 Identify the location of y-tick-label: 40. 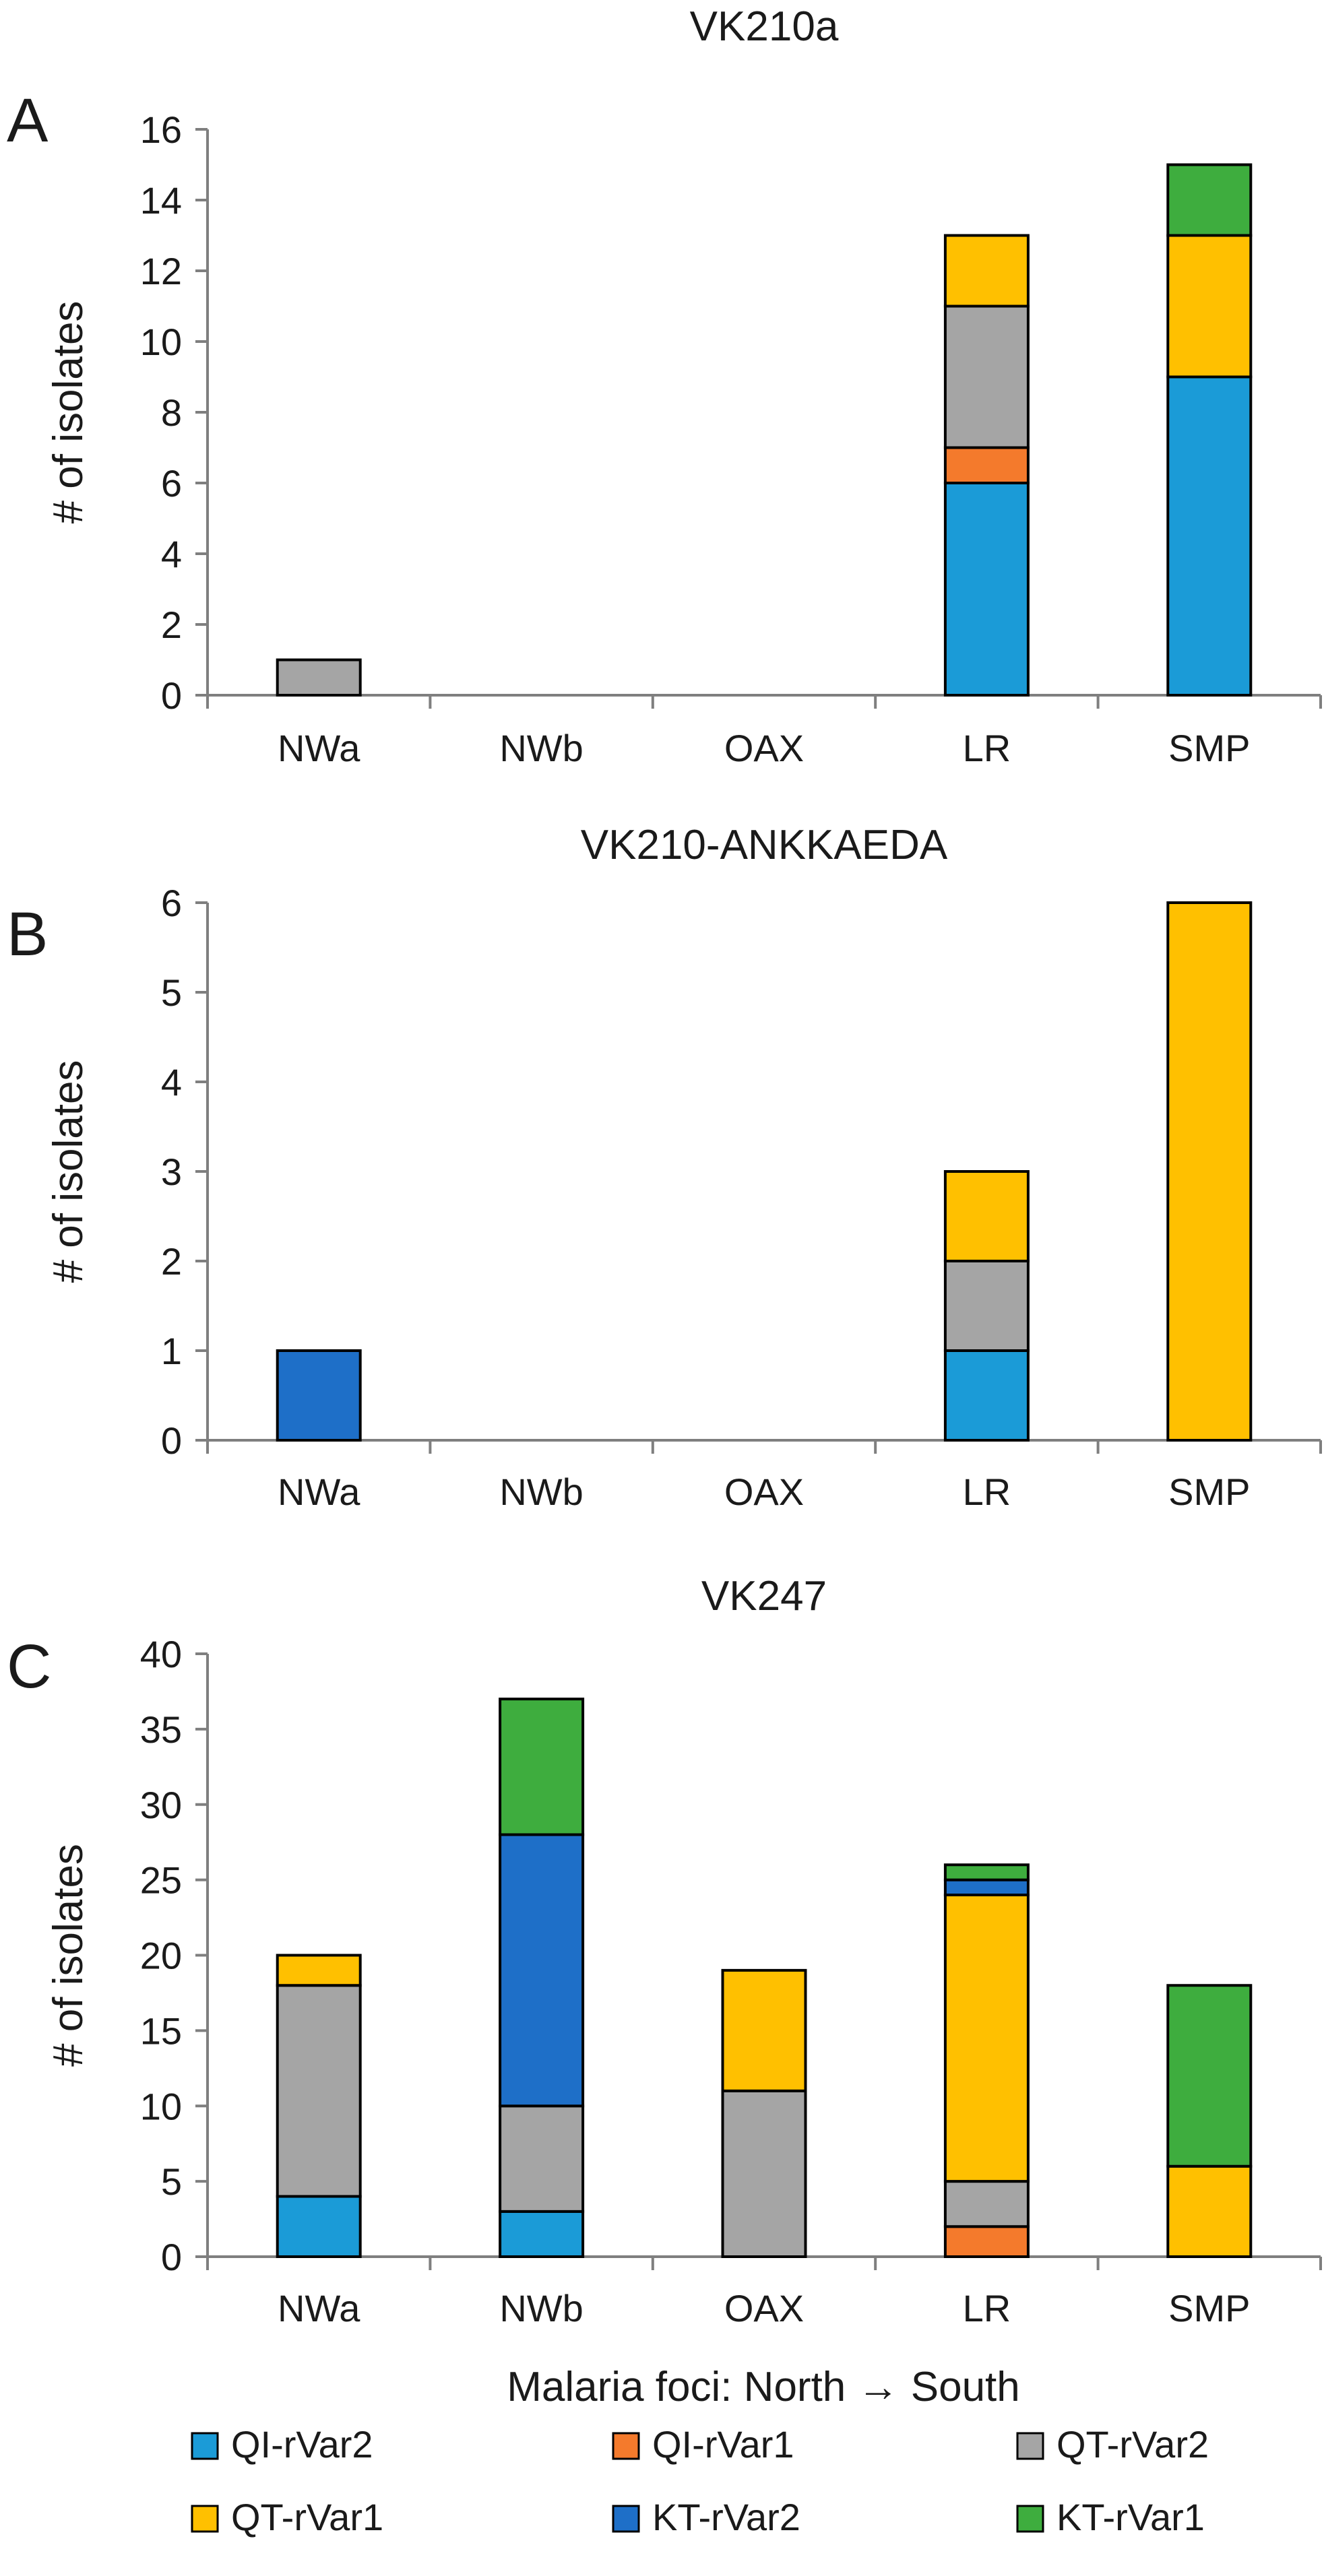
(161, 1654).